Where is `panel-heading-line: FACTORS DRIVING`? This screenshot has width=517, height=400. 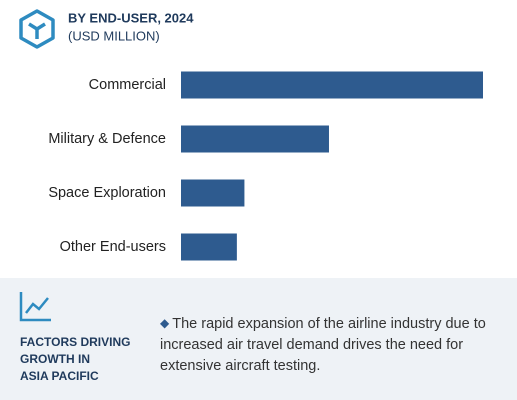
panel-heading-line: FACTORS DRIVING is located at coordinates (75, 342).